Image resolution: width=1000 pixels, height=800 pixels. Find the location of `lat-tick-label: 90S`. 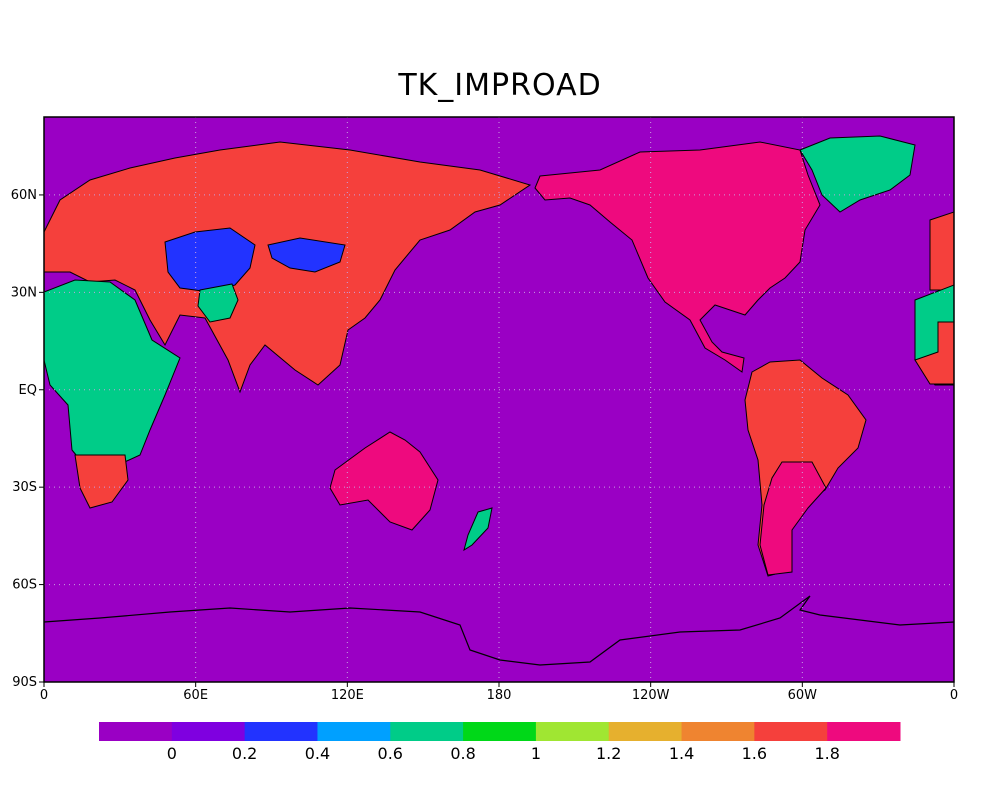

lat-tick-label: 90S is located at coordinates (24, 682).